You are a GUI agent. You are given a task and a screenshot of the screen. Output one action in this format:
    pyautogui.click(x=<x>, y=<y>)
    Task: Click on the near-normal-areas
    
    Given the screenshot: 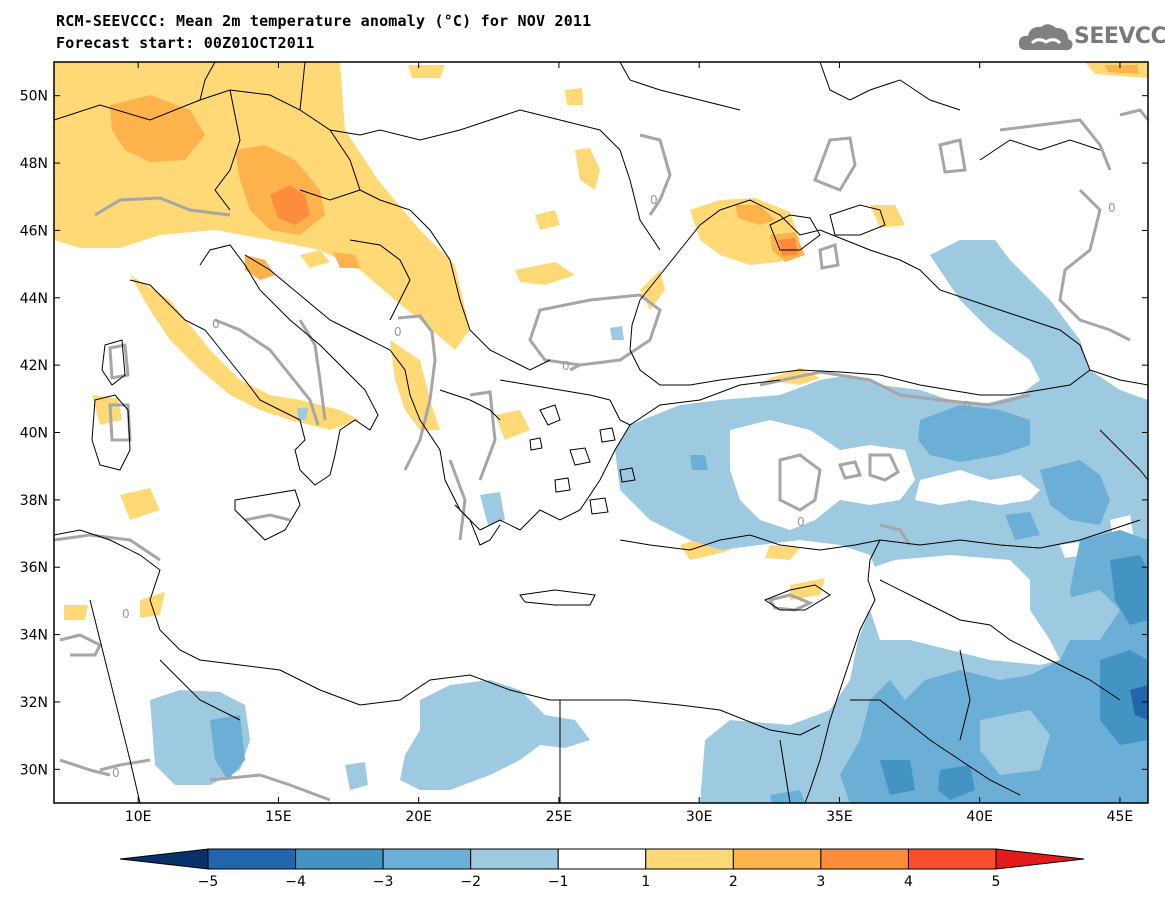 What is the action you would take?
    pyautogui.click(x=932, y=542)
    